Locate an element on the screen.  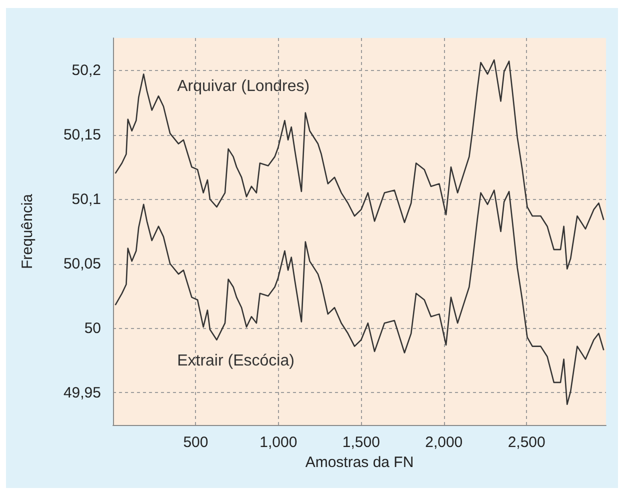
y-tick-label: 50,15 is located at coordinates (82, 135).